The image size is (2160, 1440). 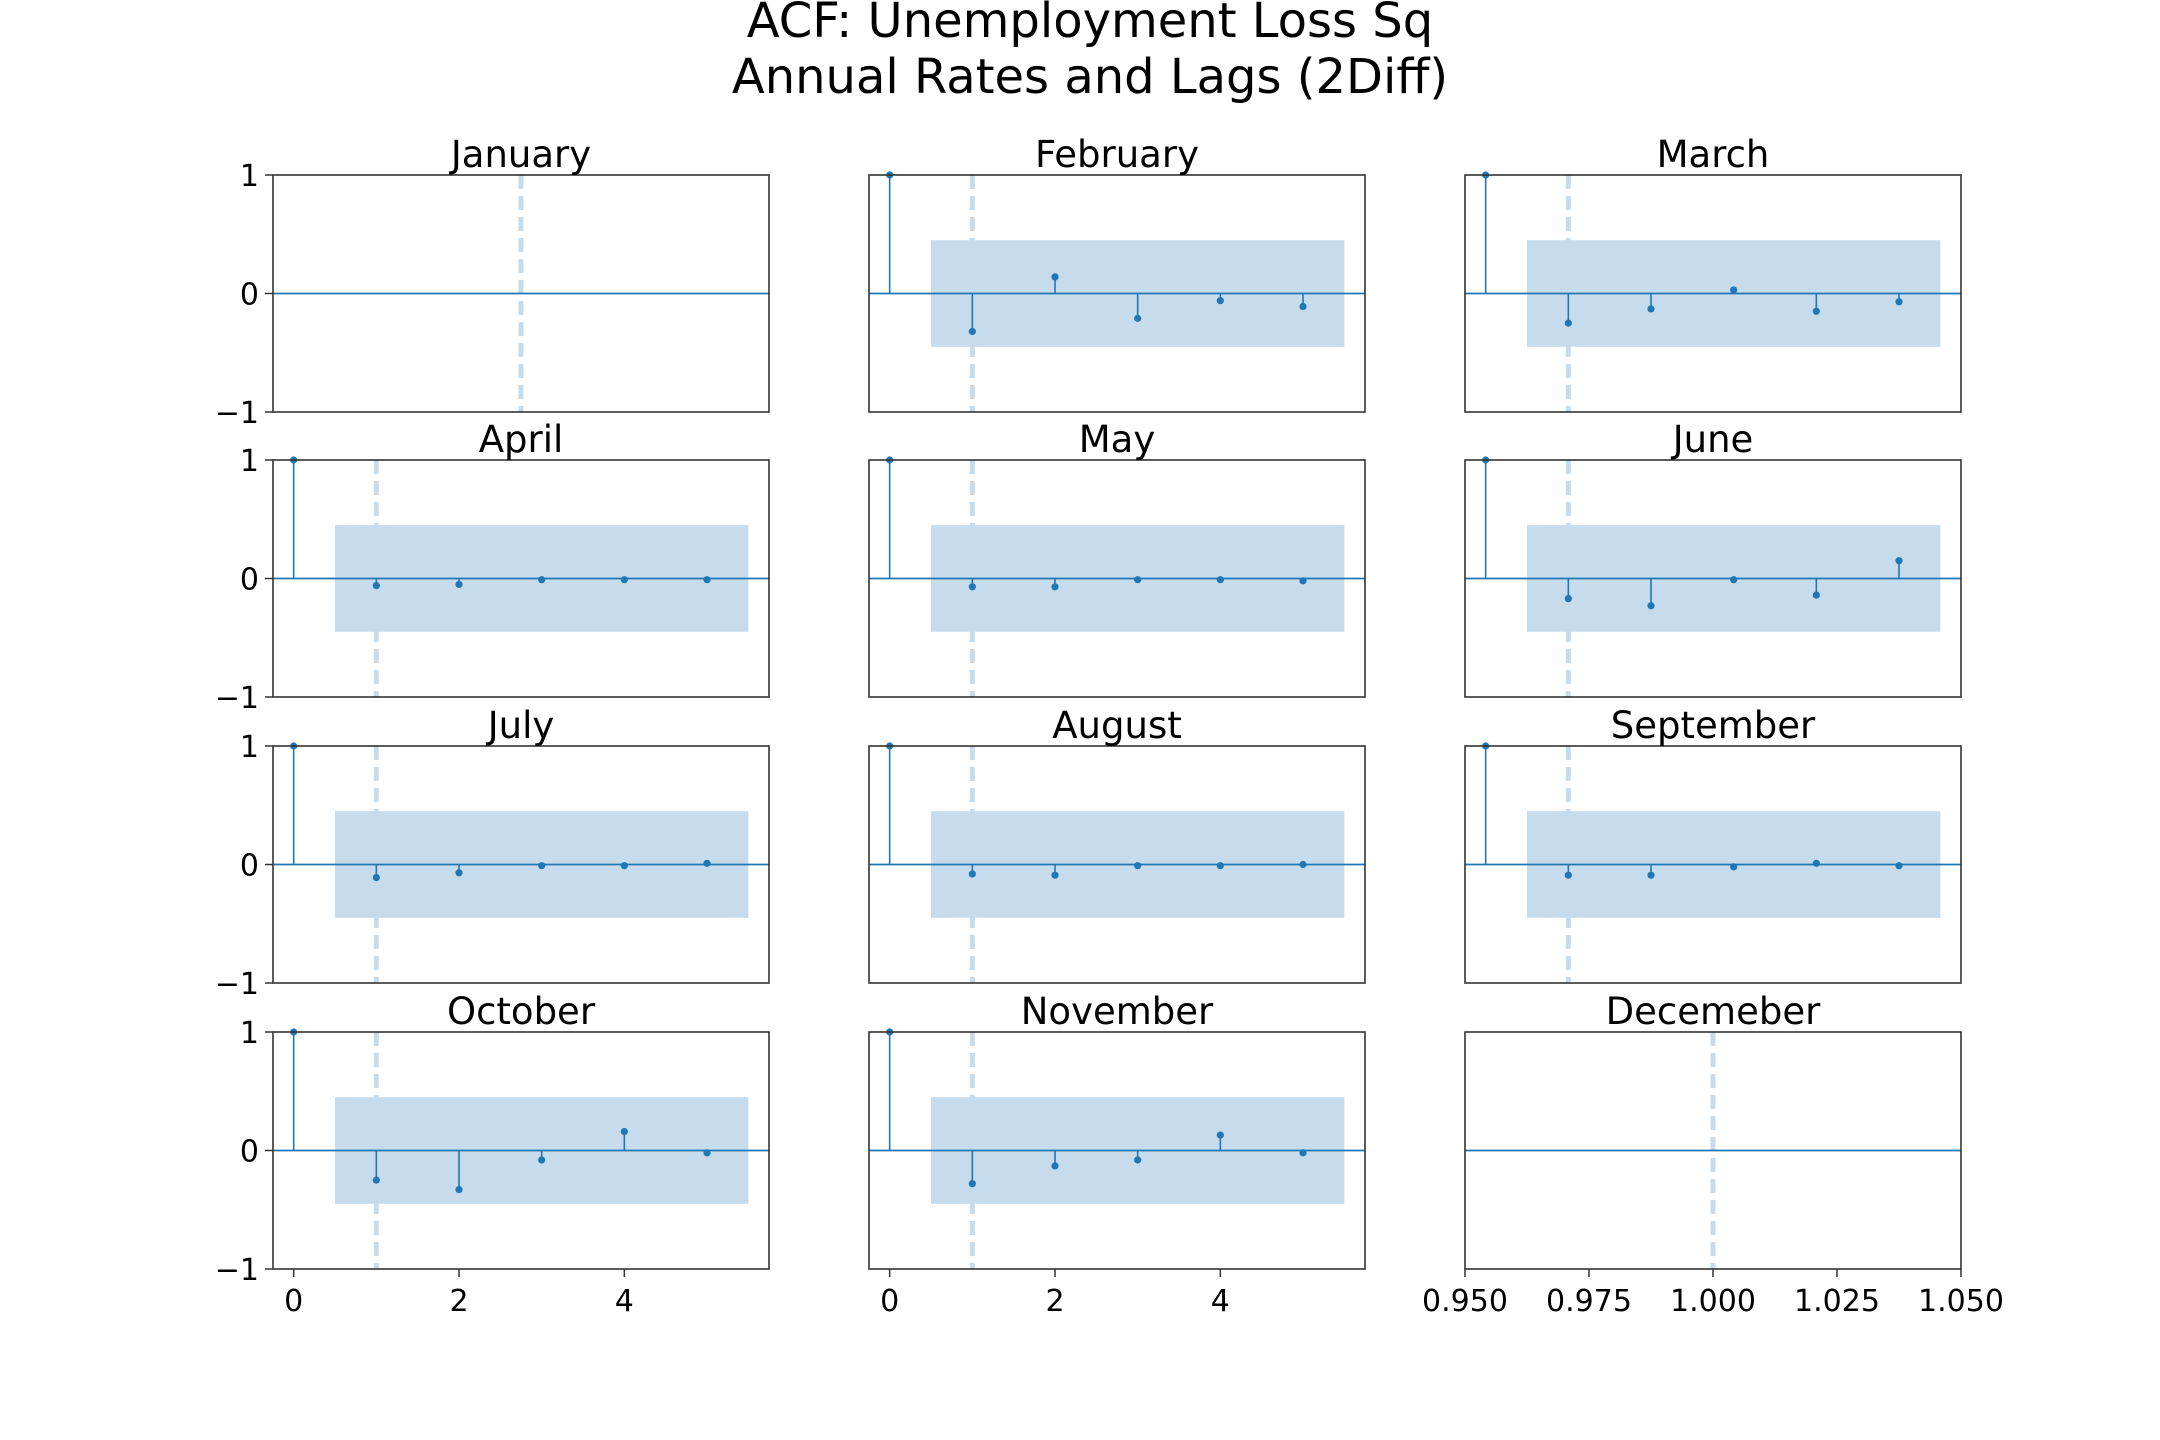 I want to click on subplot-january: January 1 0 −1, so click(x=492, y=282).